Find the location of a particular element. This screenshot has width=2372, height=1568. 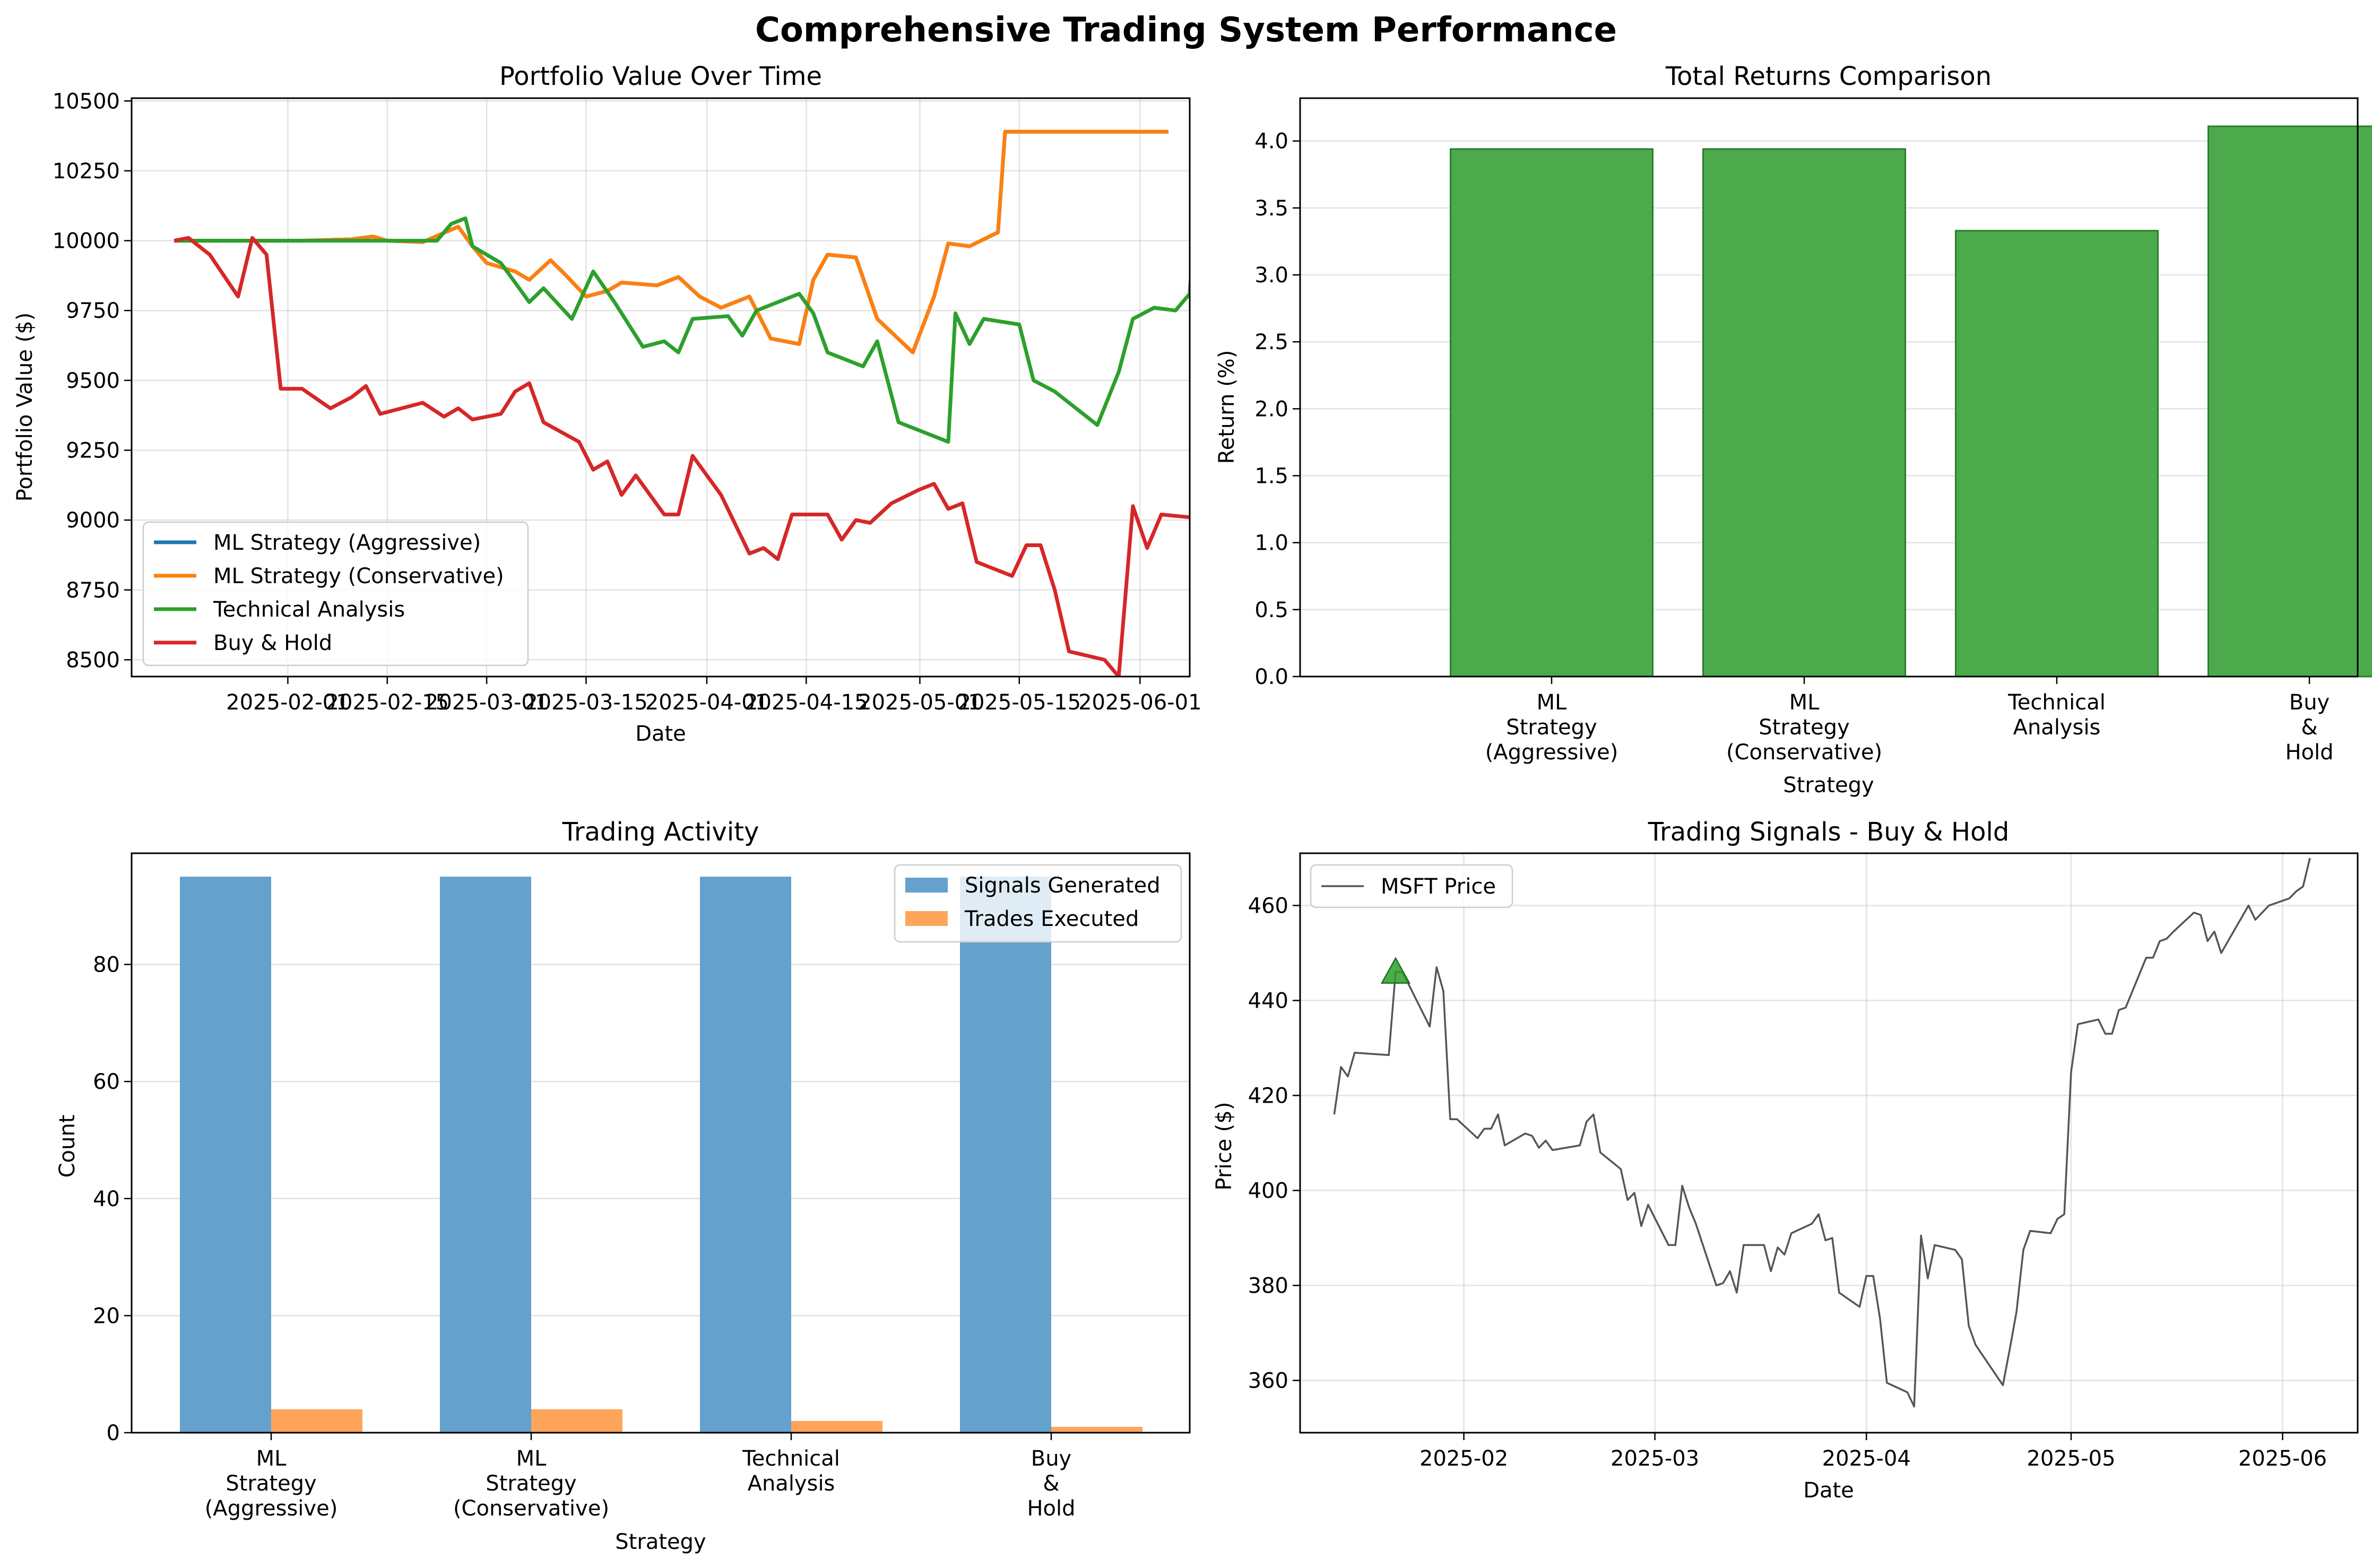

returns-y-tick-label: 0.0 is located at coordinates (1271, 677).